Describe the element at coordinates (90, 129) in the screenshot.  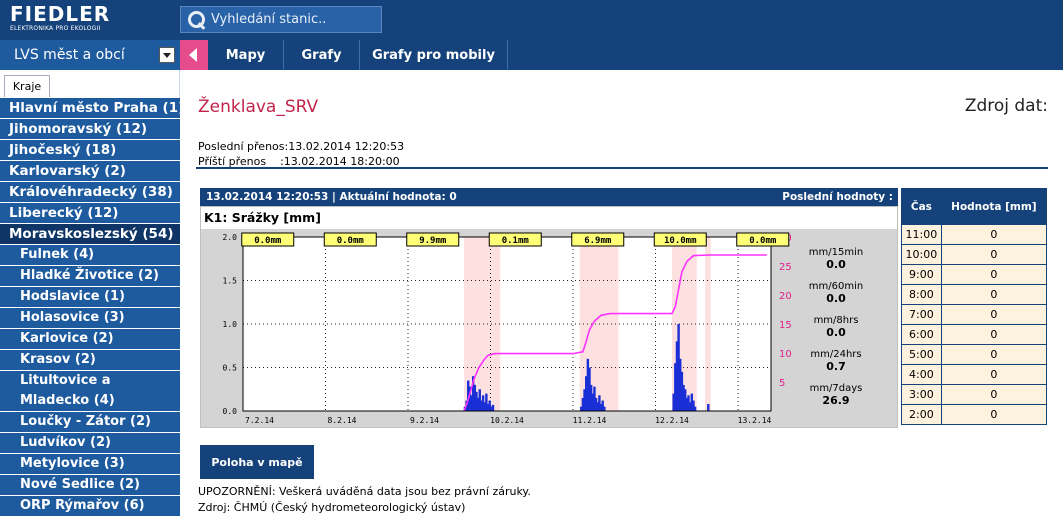
I see `sidebar-item-kraj: Jihomoravský (12)` at that location.